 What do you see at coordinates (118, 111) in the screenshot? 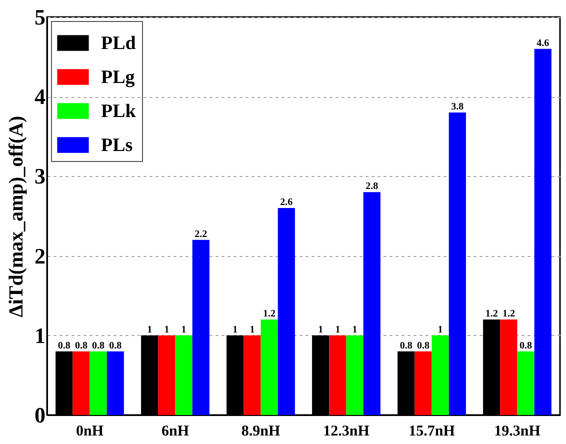
I see `legend-label: PLk` at bounding box center [118, 111].